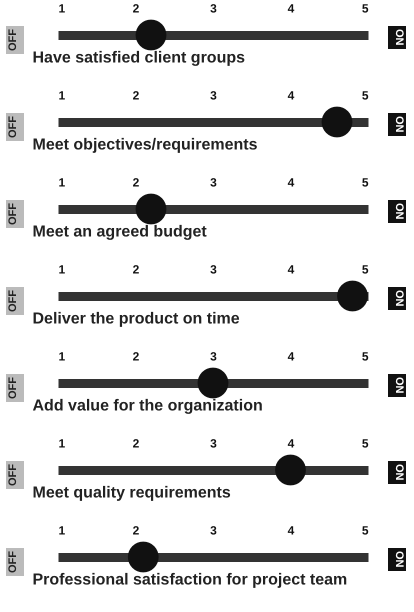  I want to click on y-tick-label: Meet objectives/requirements, so click(145, 145).